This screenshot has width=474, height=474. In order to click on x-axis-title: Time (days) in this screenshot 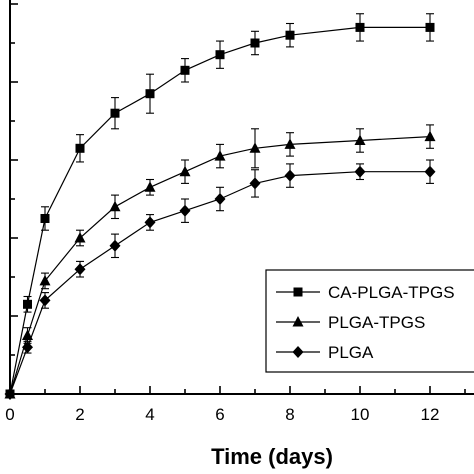, I will do `click(272, 456)`.